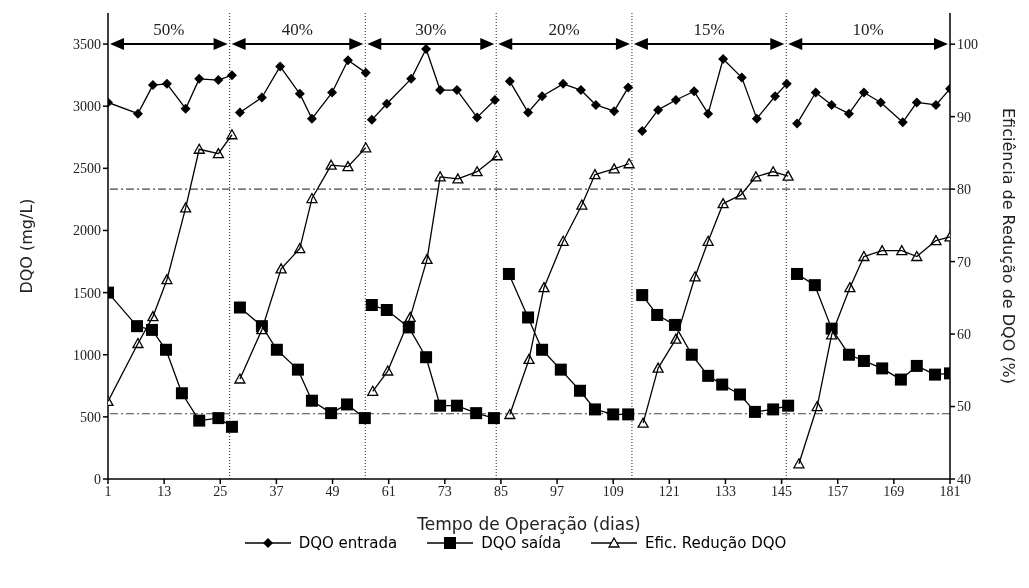 This screenshot has height=588, width=1029. Describe the element at coordinates (557, 491) in the screenshot. I see `x-tick-label: 97` at that location.